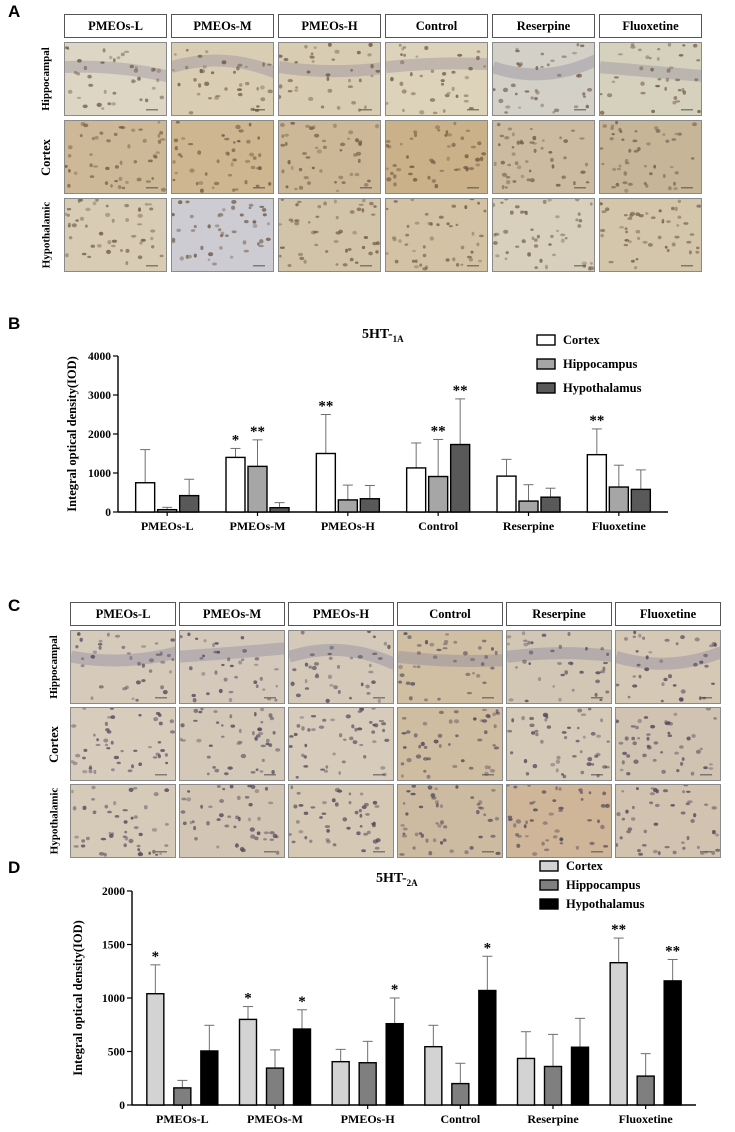  I want to click on column-header: Control, so click(436, 26).